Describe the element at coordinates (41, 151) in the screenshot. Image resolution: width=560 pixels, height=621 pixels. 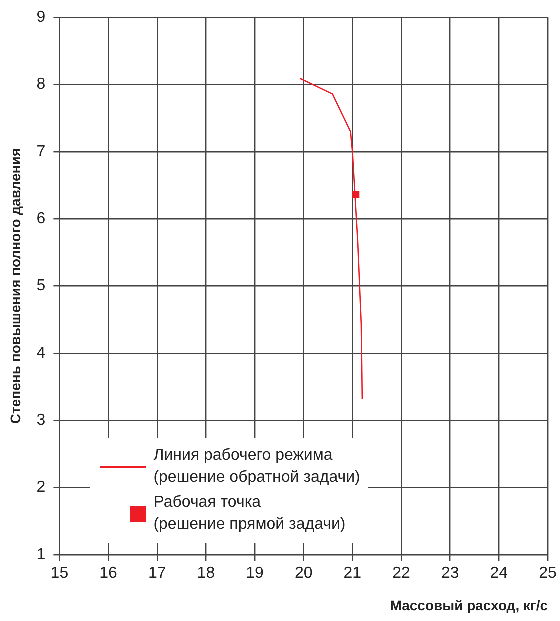
I see `y-tick-label: 7` at that location.